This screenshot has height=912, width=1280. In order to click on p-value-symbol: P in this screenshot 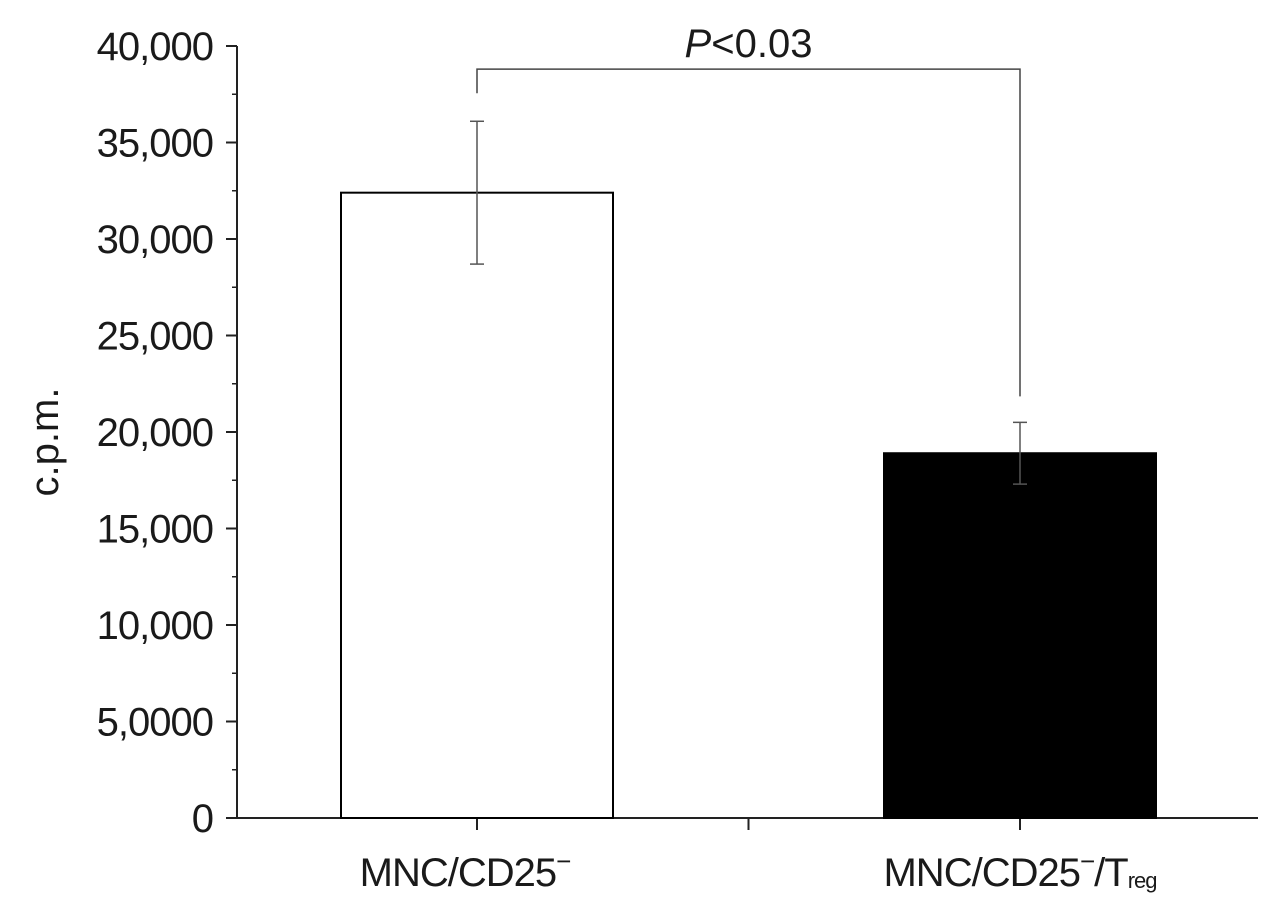, I will do `click(698, 44)`.